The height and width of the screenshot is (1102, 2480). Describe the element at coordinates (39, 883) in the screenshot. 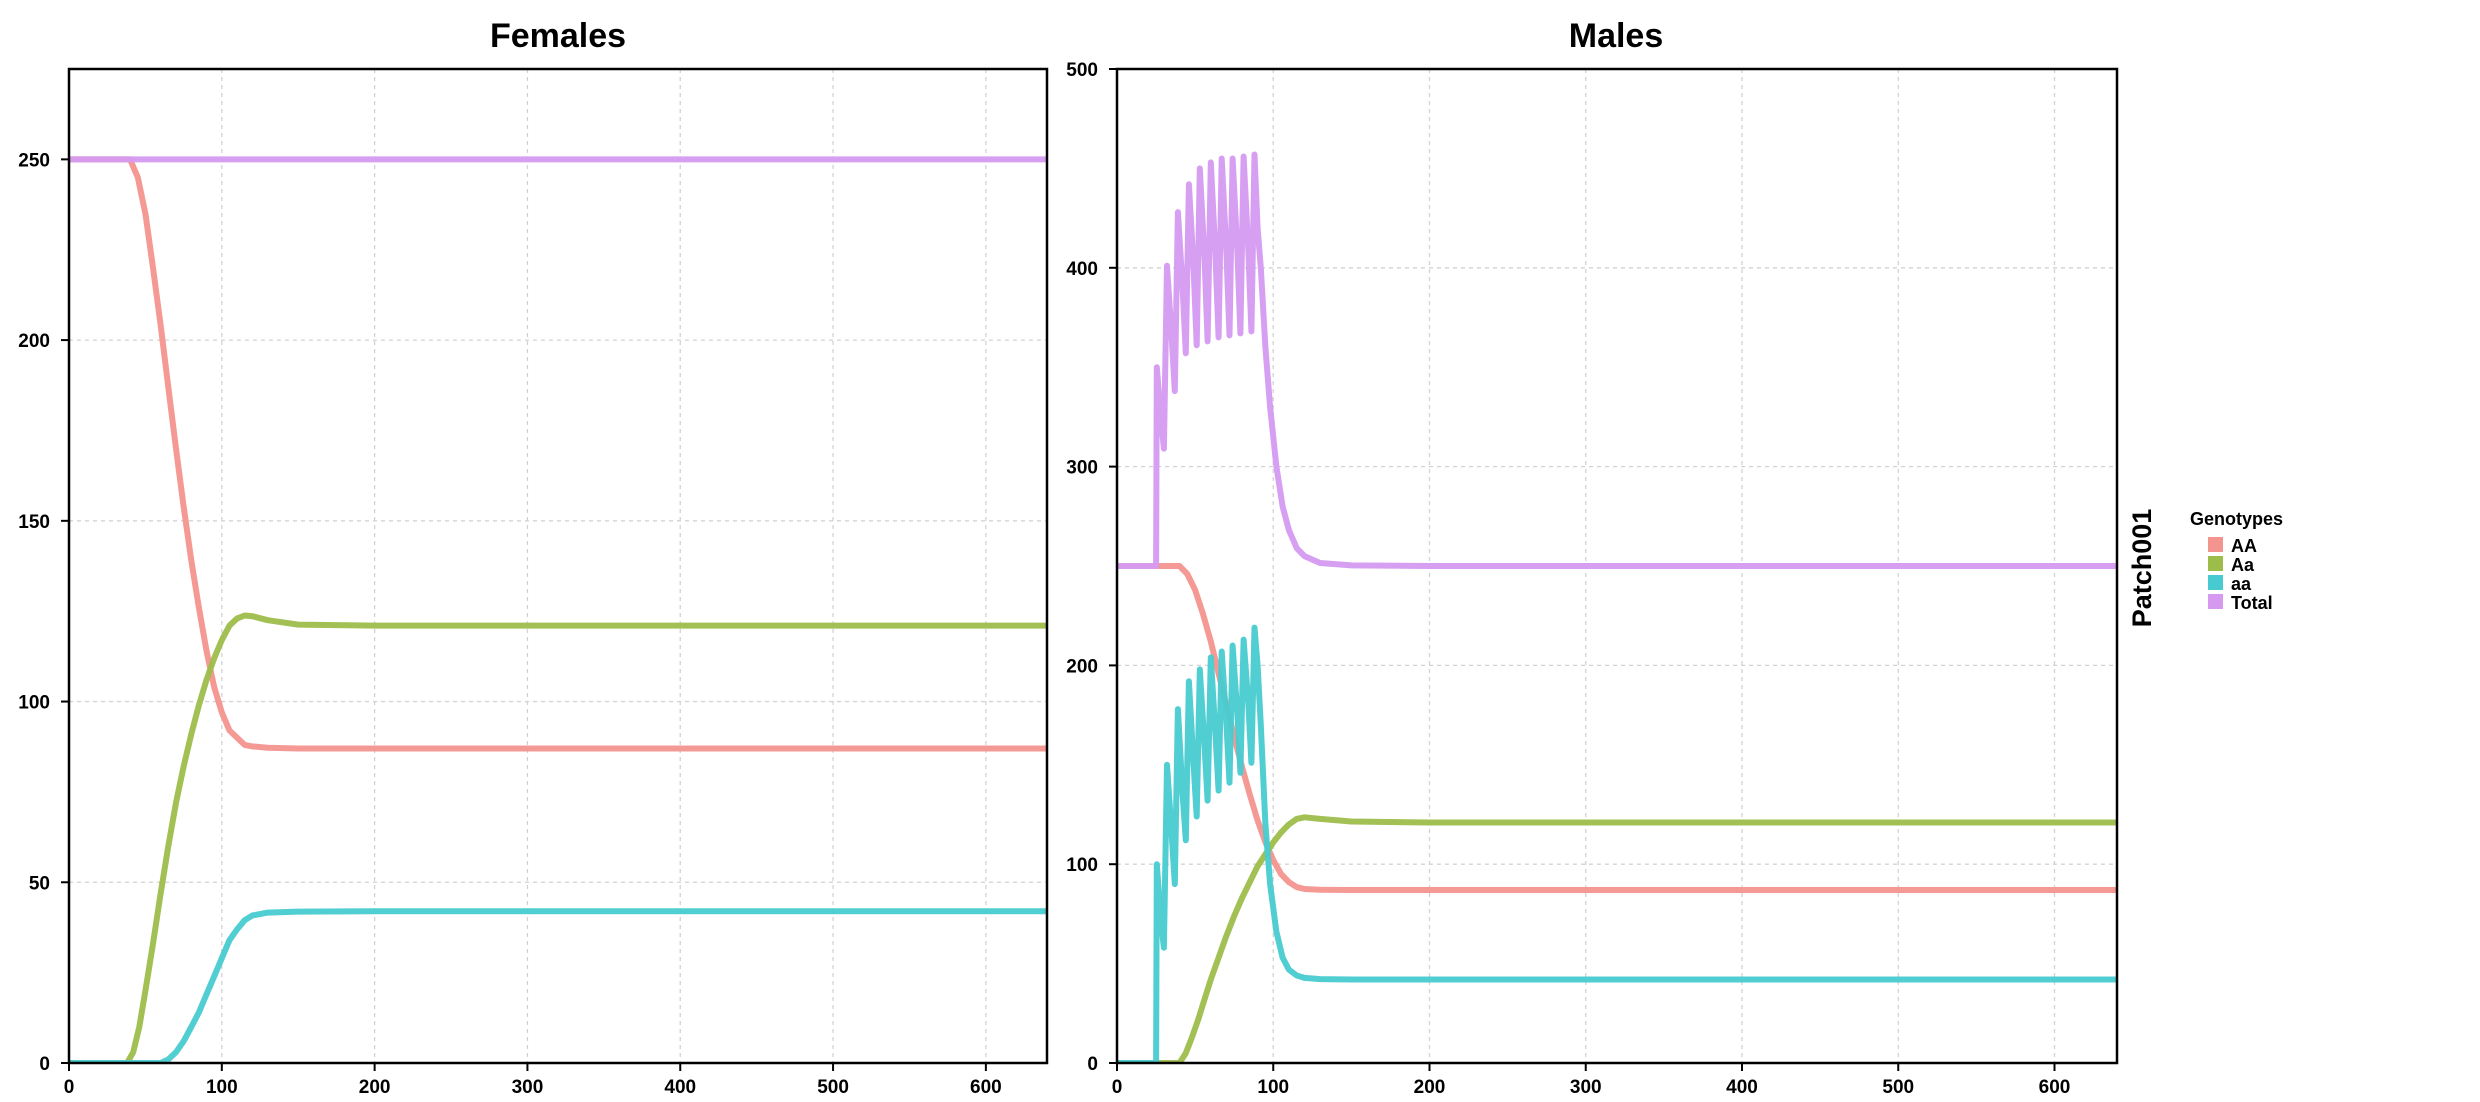

I see `females-y-tick-label-50: 50` at that location.